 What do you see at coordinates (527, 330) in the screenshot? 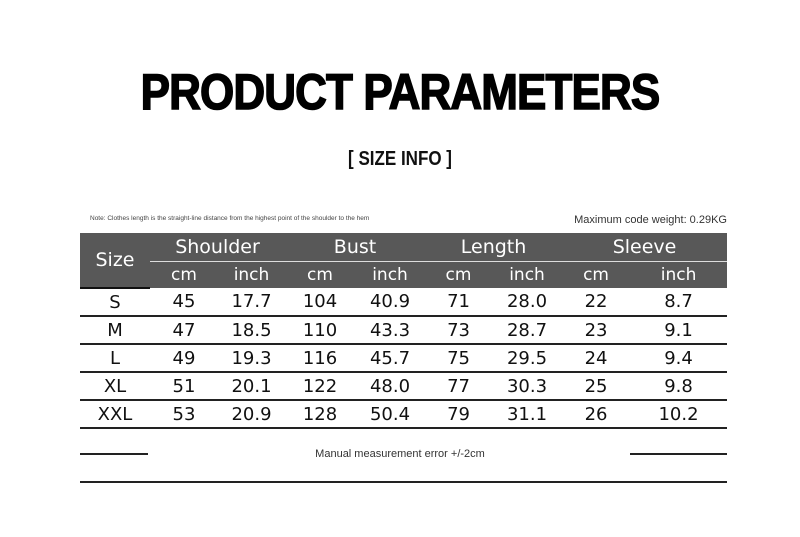
I see `value-cell: 28.7` at bounding box center [527, 330].